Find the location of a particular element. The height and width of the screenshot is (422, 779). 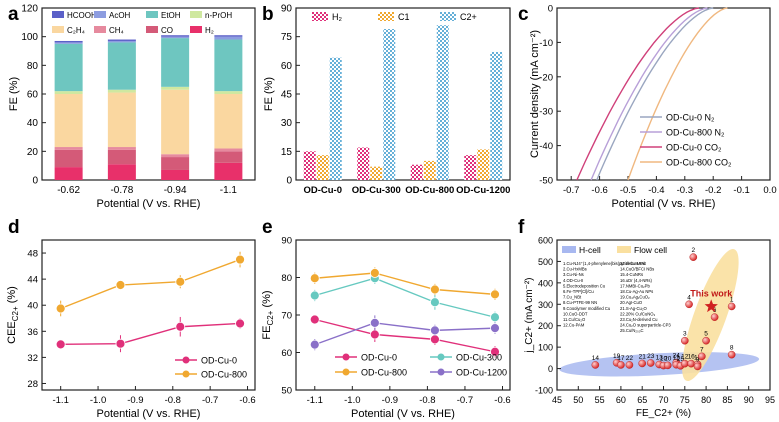

panel-c-legend-label: OD-Cu-800 CO₂ is located at coordinates (699, 163).